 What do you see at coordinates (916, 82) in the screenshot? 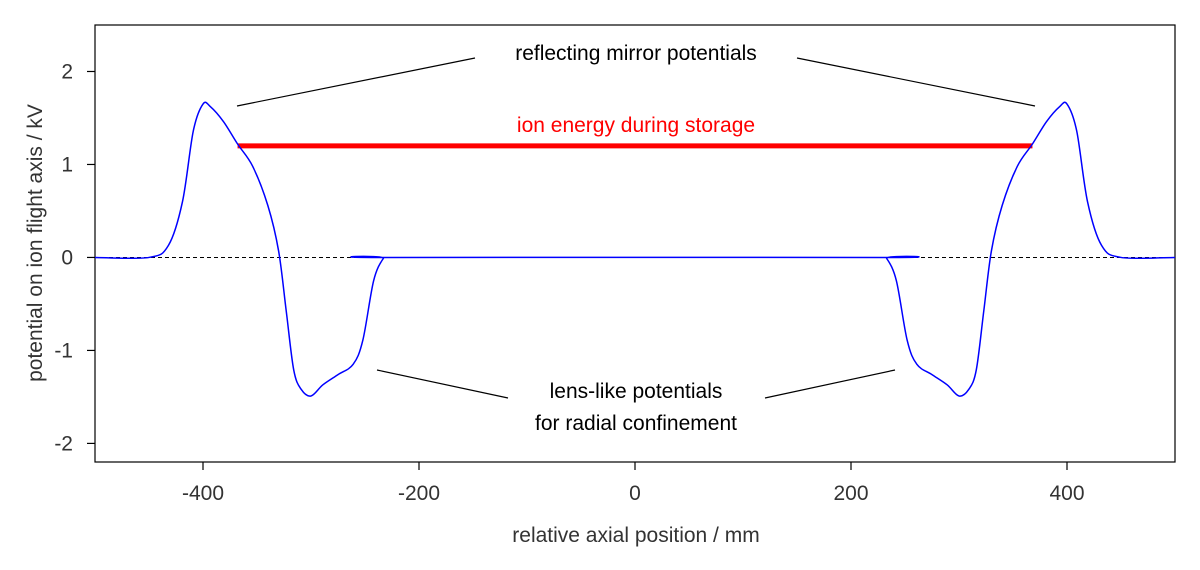
I see `pointer-mirror-right` at bounding box center [916, 82].